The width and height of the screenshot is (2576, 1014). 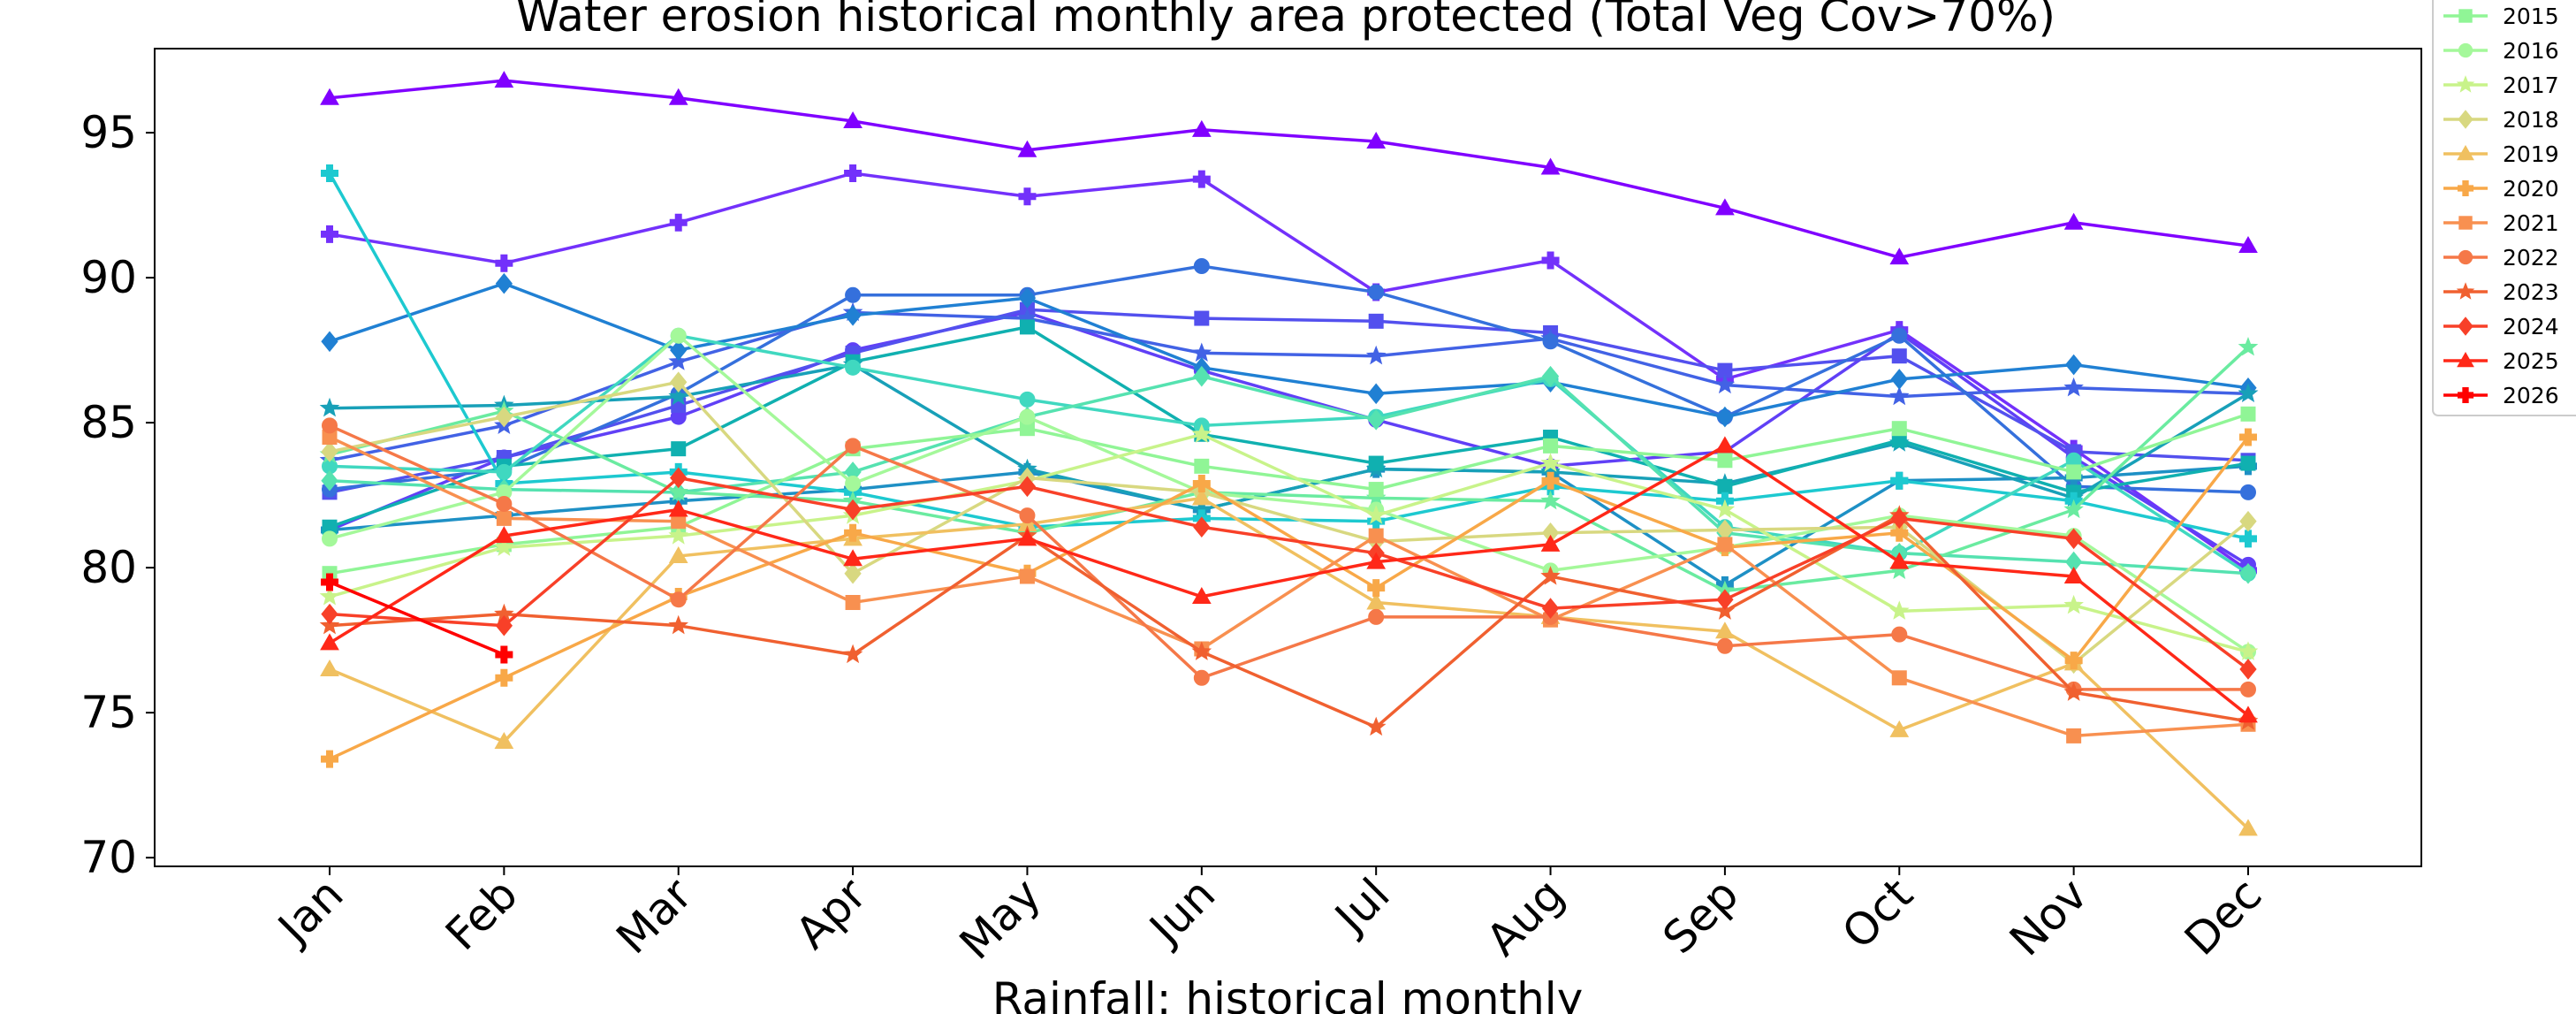 What do you see at coordinates (108, 132) in the screenshot?
I see `y-tick-label: 95` at bounding box center [108, 132].